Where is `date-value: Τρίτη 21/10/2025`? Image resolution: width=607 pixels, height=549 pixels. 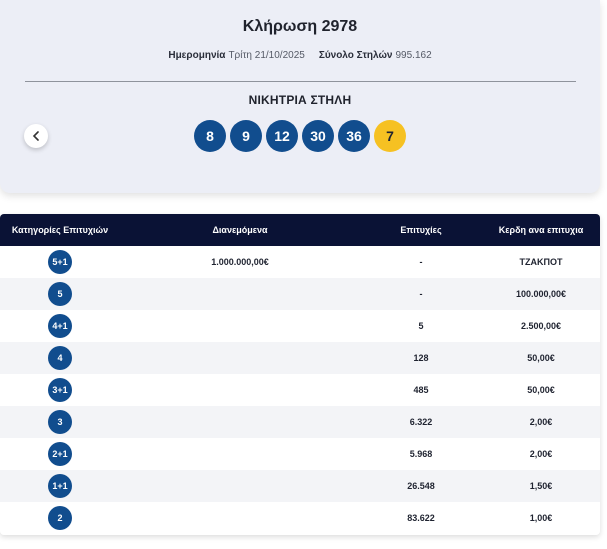
date-value: Τρίτη 21/10/2025 is located at coordinates (266, 55).